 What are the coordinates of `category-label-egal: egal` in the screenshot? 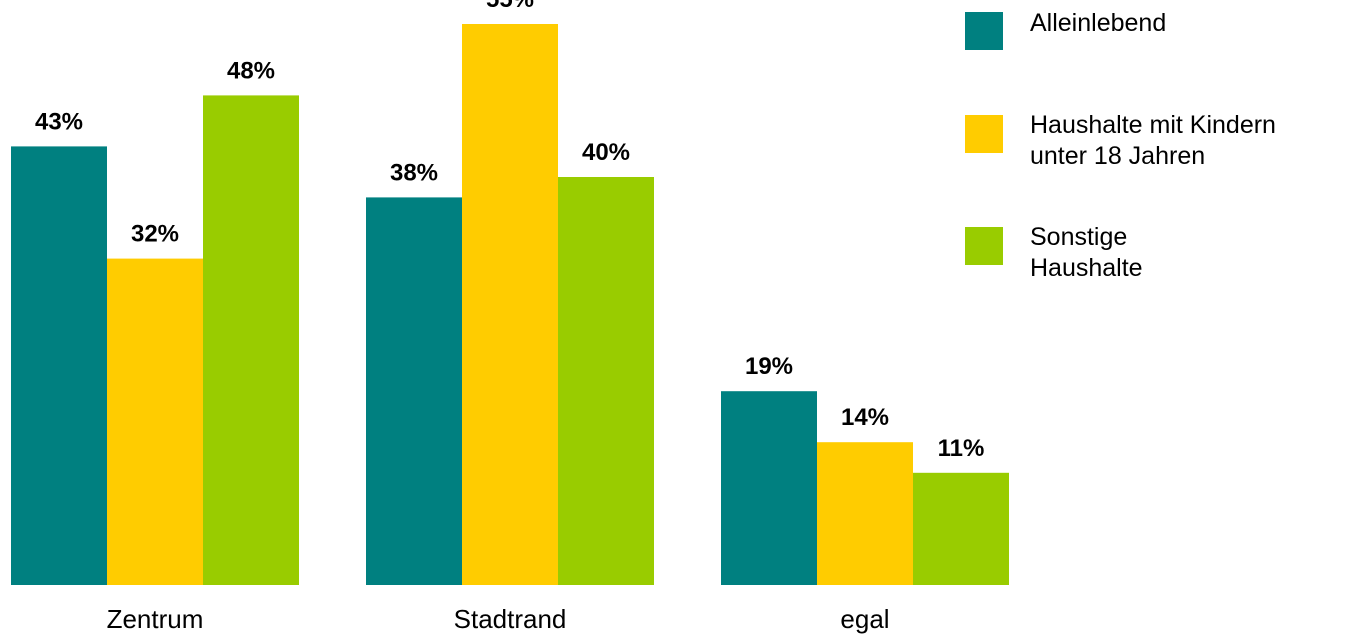 It's located at (864, 619).